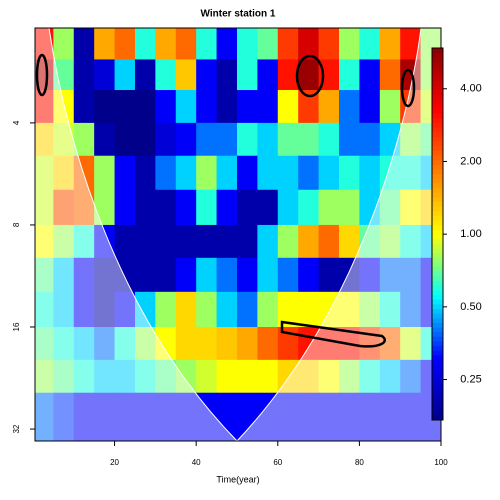 Image resolution: width=500 pixels, height=500 pixels. Describe the element at coordinates (237, 479) in the screenshot. I see `x-axis-label: Time(year)` at that location.